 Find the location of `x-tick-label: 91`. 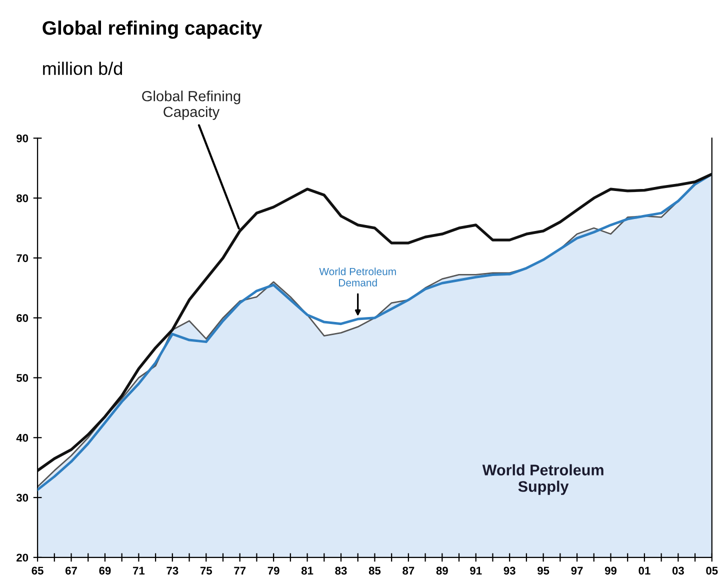

x-tick-label: 91 is located at coordinates (476, 570).